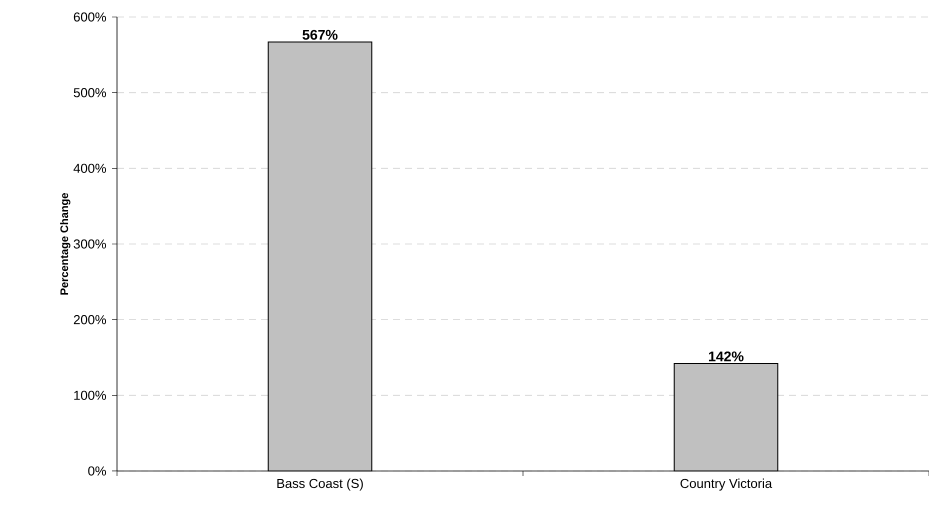  I want to click on y-tick-label: 600%, so click(90, 17).